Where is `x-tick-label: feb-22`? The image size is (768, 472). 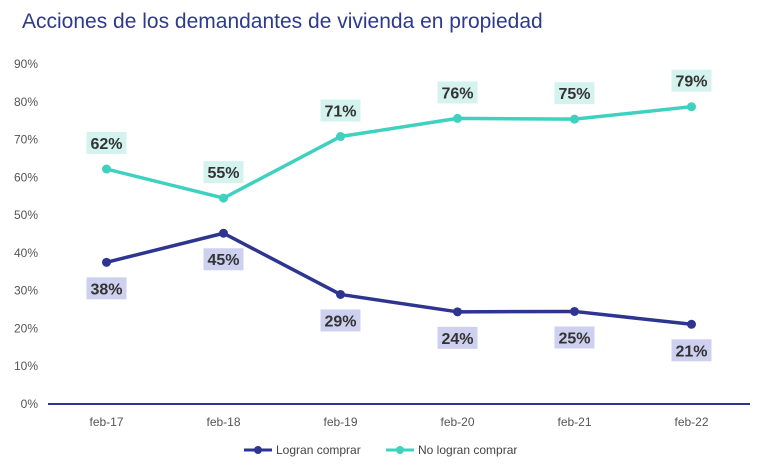
x-tick-label: feb-22 is located at coordinates (691, 422).